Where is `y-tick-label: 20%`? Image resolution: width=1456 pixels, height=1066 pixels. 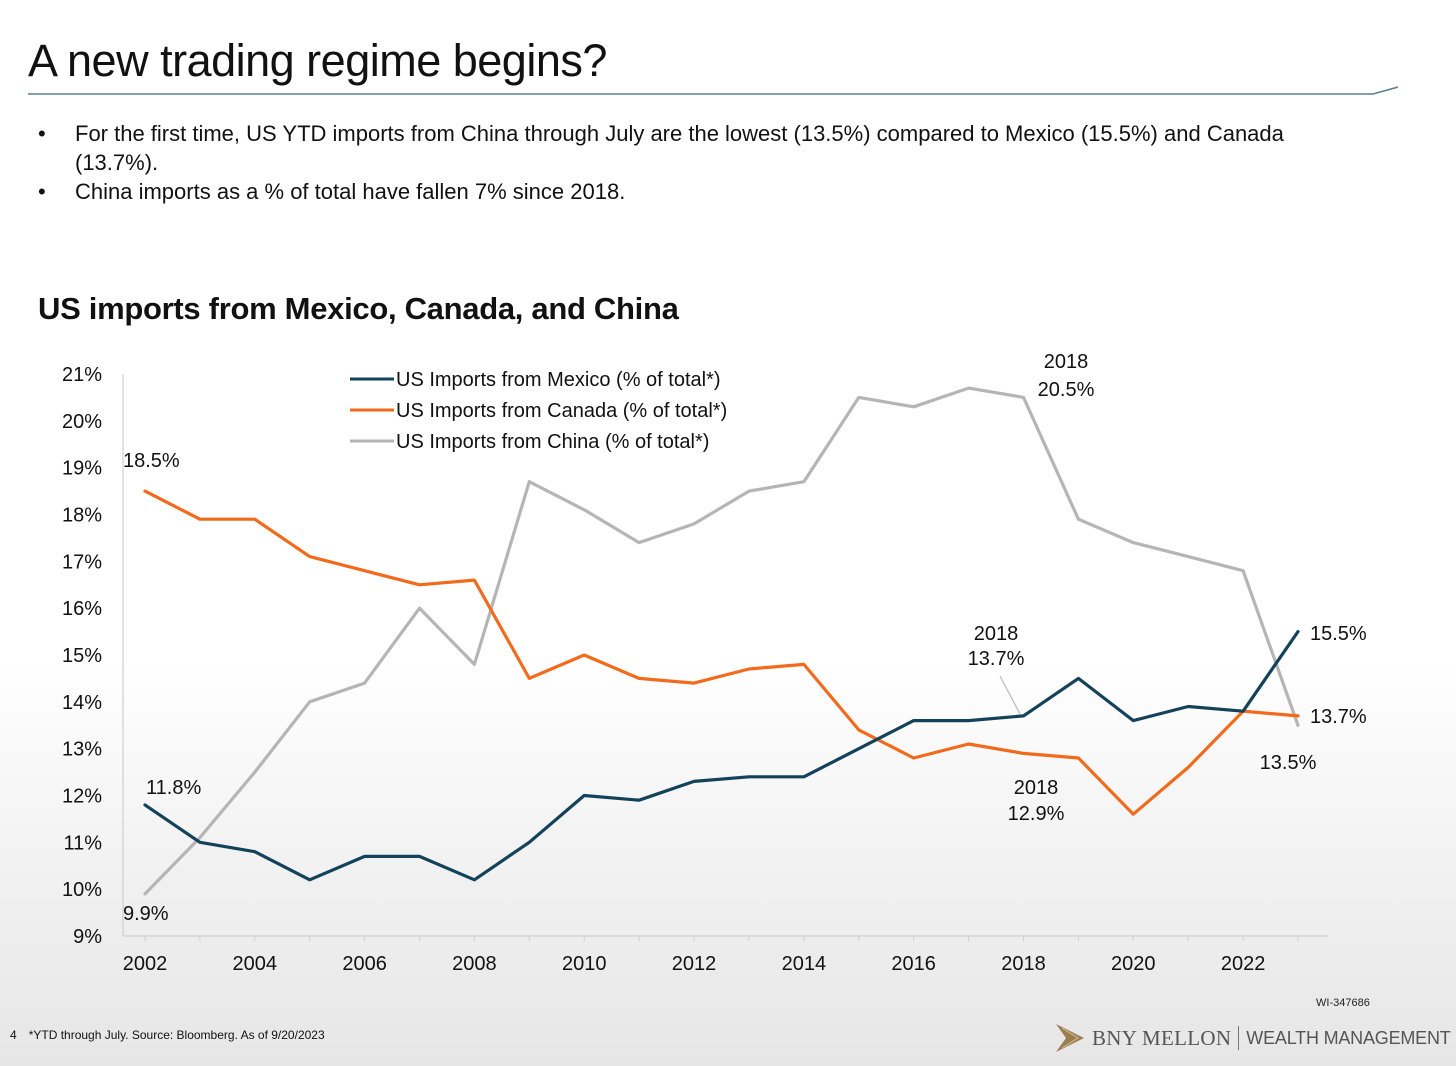
y-tick-label: 20% is located at coordinates (82, 422).